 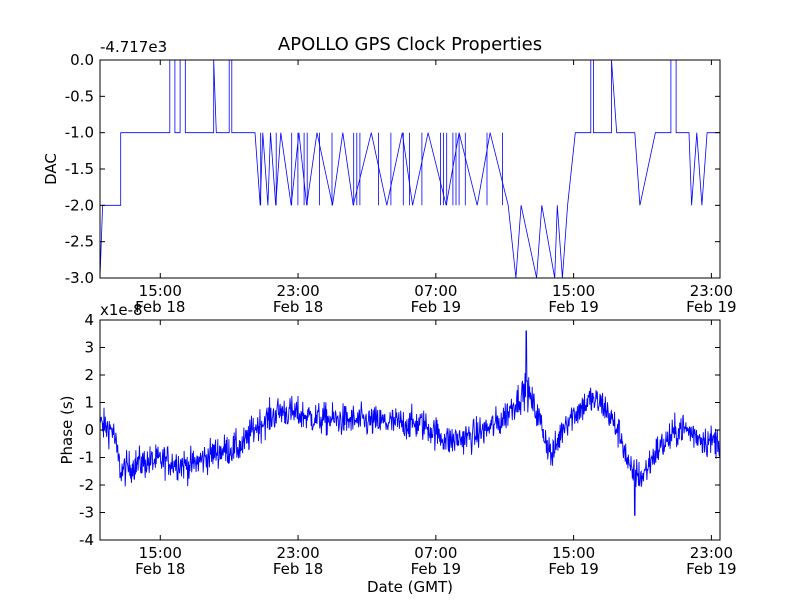 I want to click on x-axis-label: Date (GMT), so click(x=410, y=587).